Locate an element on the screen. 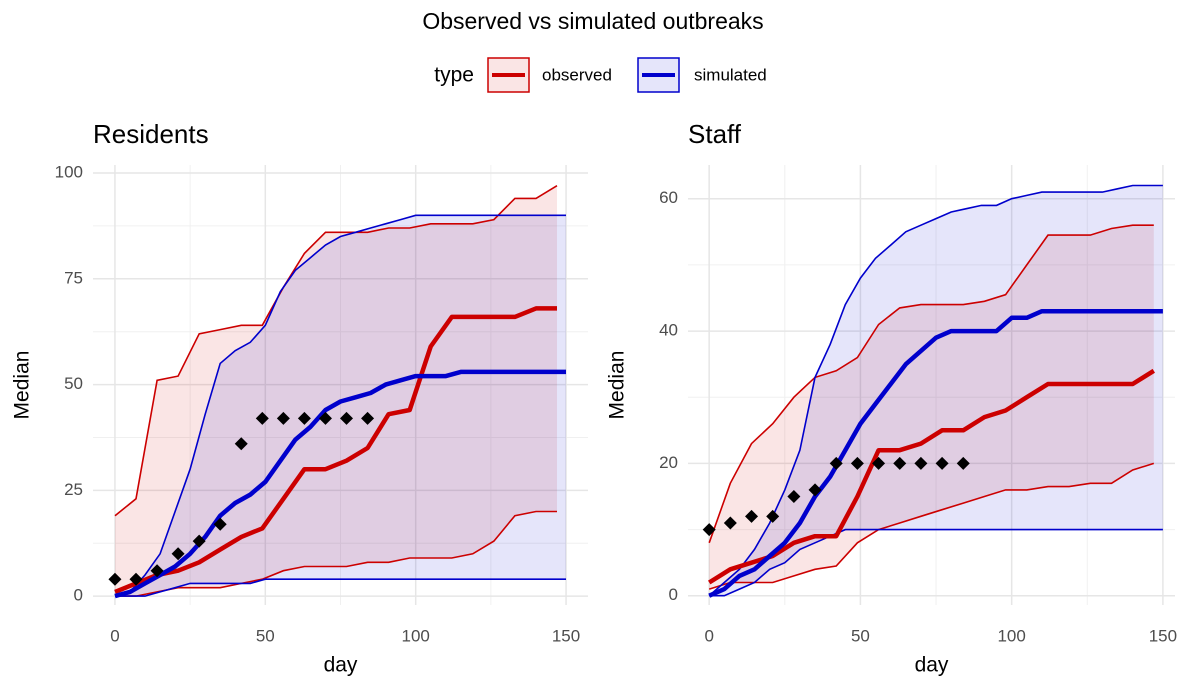  figure-title: Observed vs simulated outbreaks is located at coordinates (592, 21).